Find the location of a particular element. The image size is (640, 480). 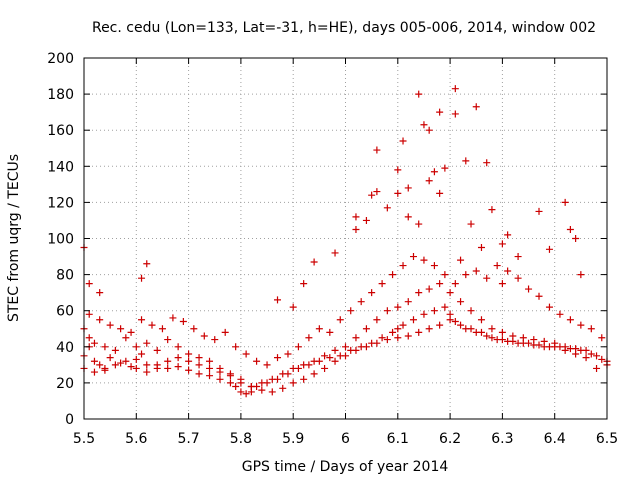

y-axis-label: STEC from uqrg / TECUs is located at coordinates (14, 238).